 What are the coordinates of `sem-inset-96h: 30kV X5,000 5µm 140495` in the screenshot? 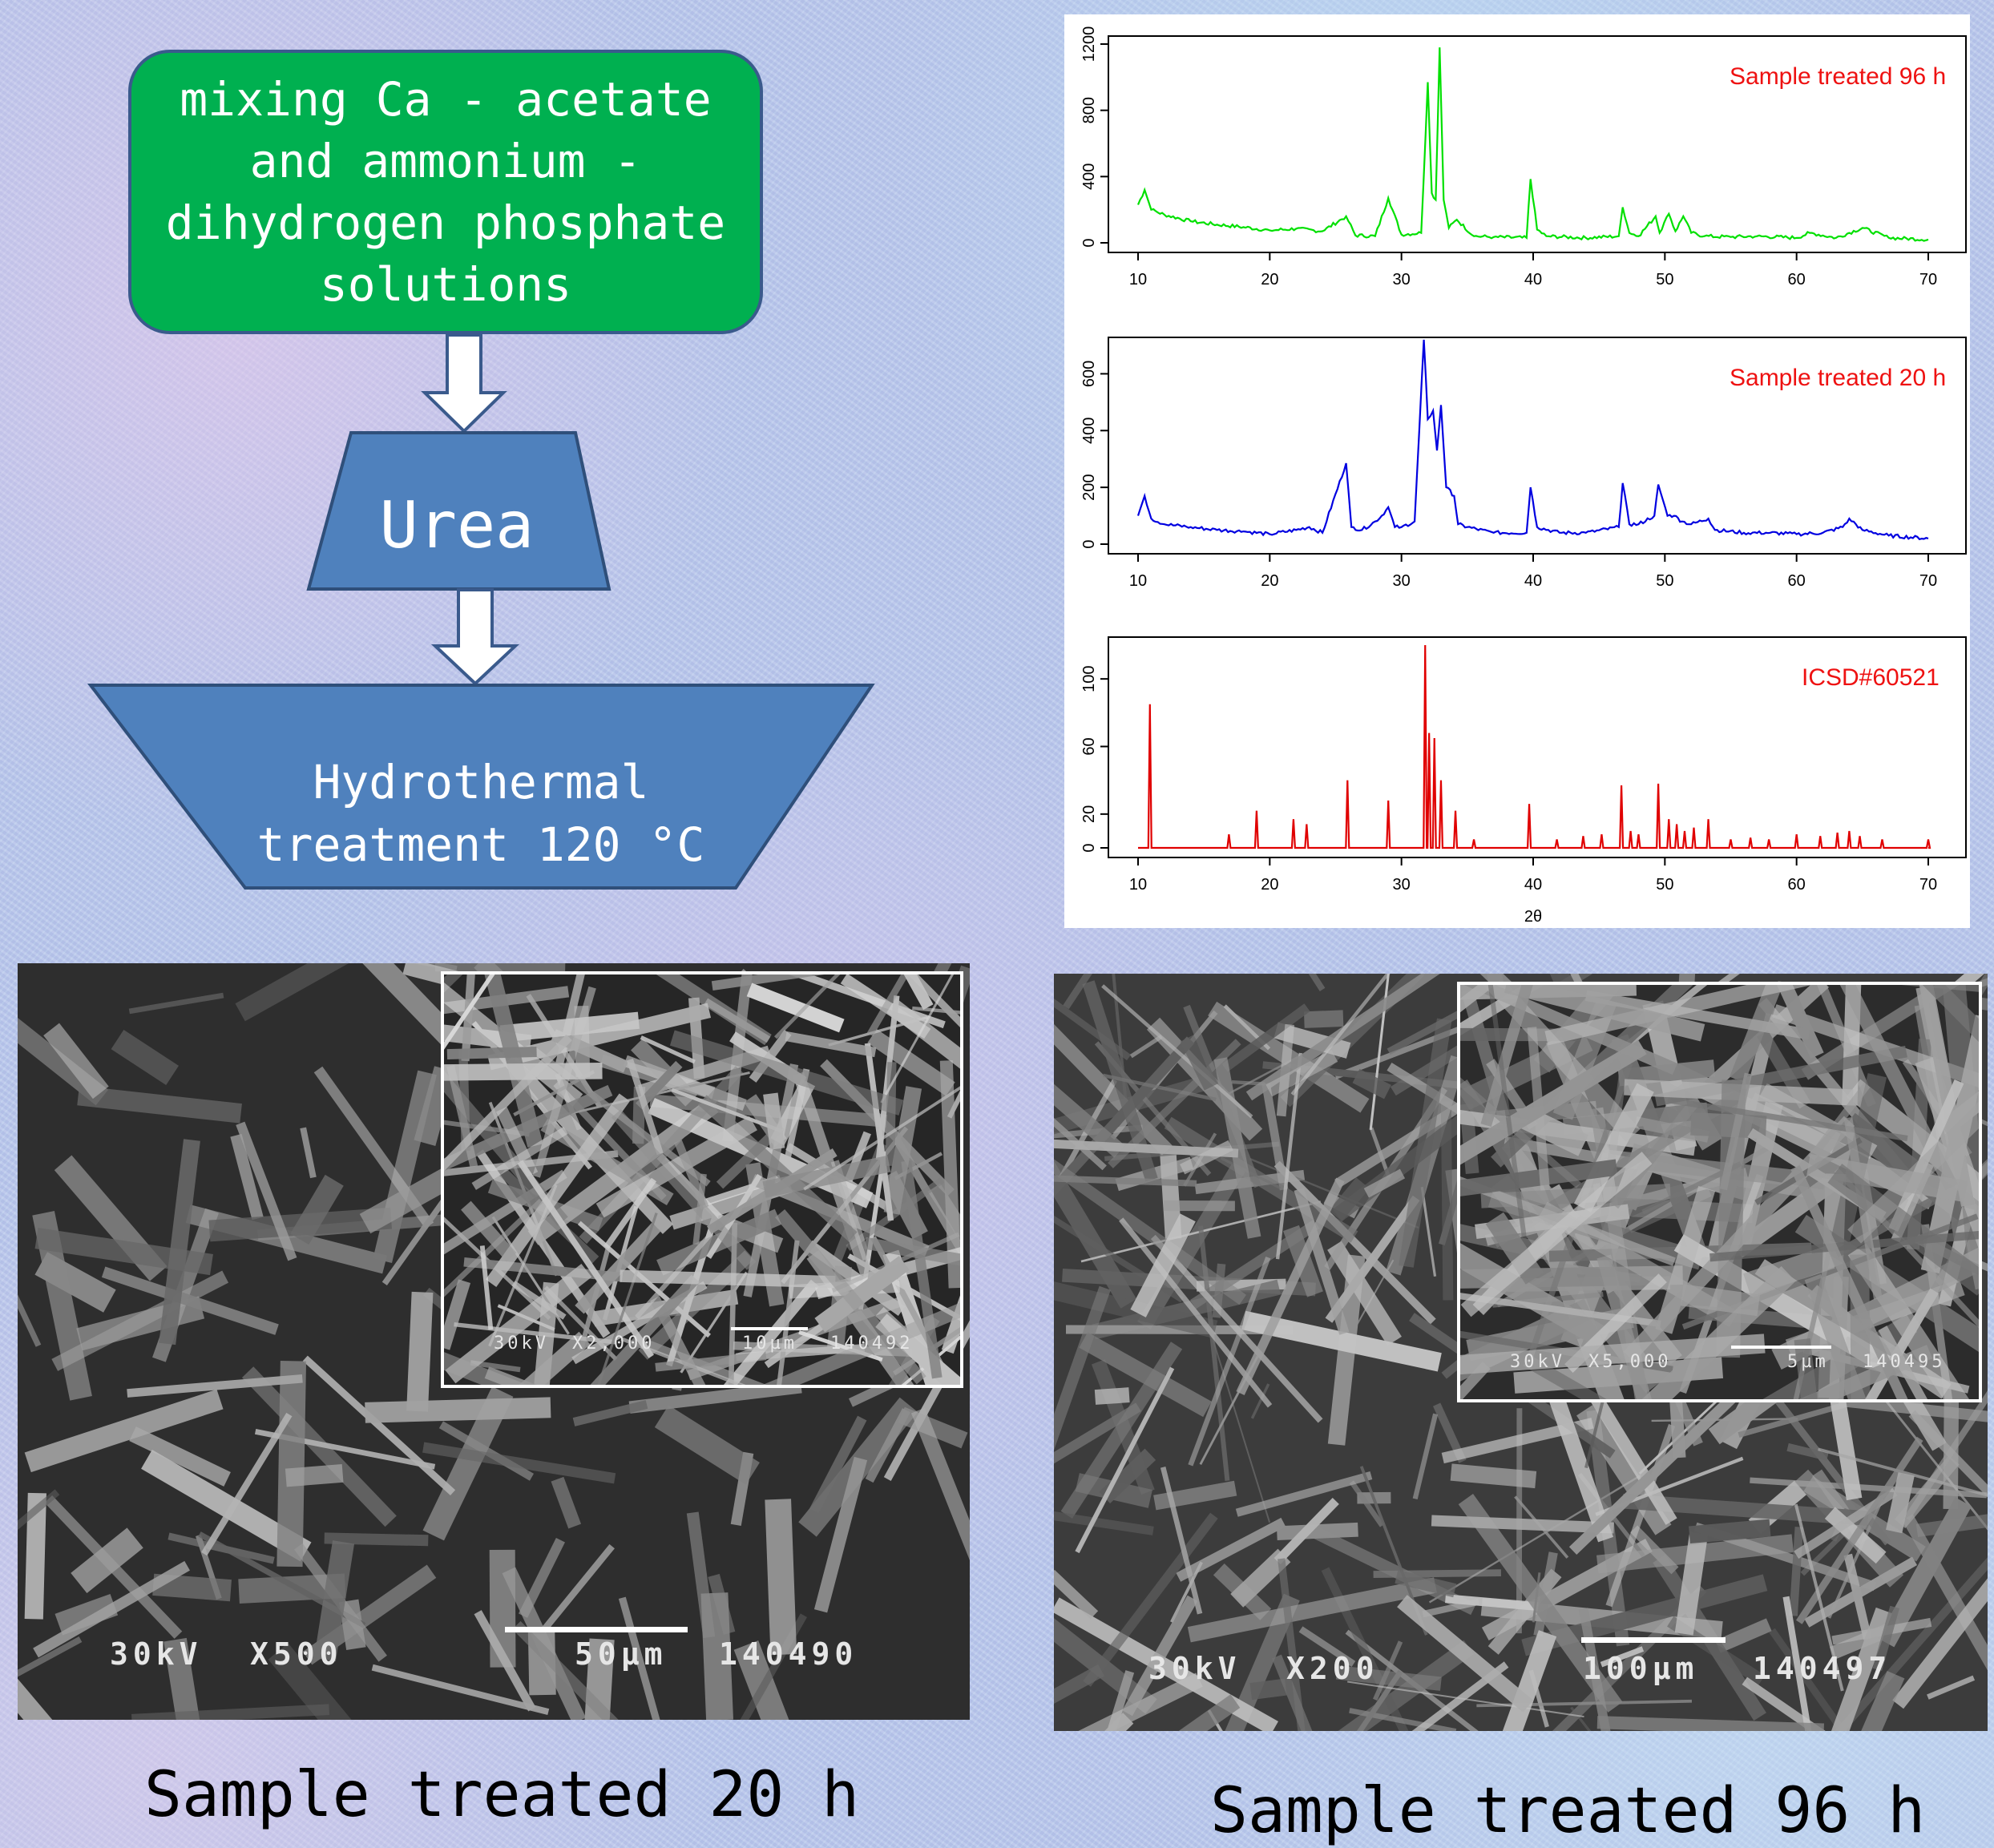 It's located at (1719, 1192).